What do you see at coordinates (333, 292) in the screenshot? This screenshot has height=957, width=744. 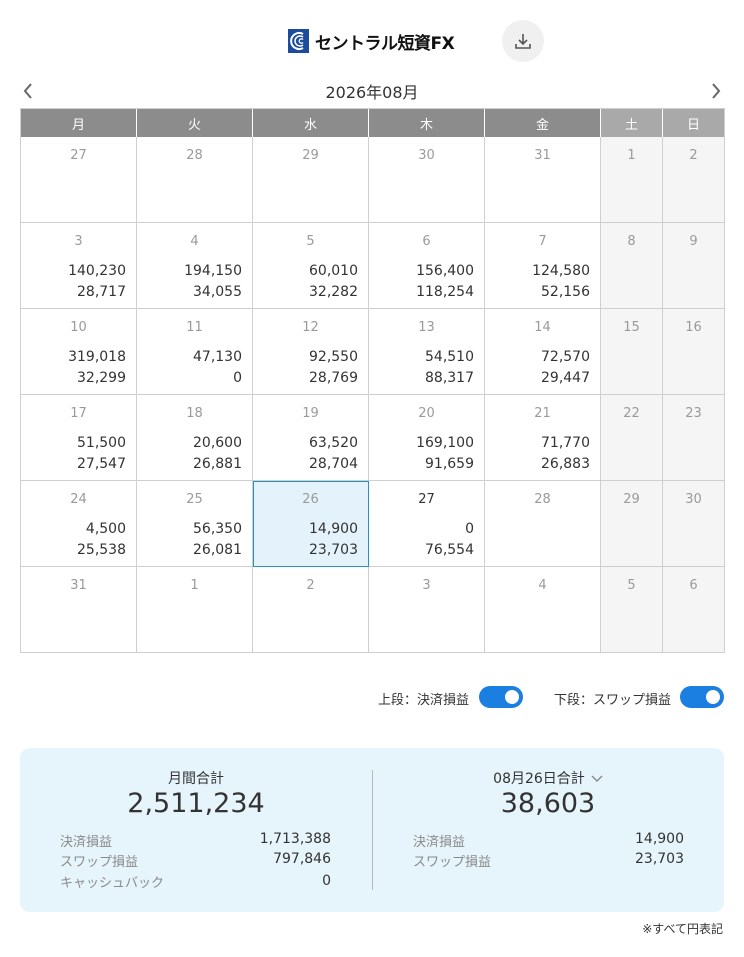 I see `swap-pl: 32,282` at bounding box center [333, 292].